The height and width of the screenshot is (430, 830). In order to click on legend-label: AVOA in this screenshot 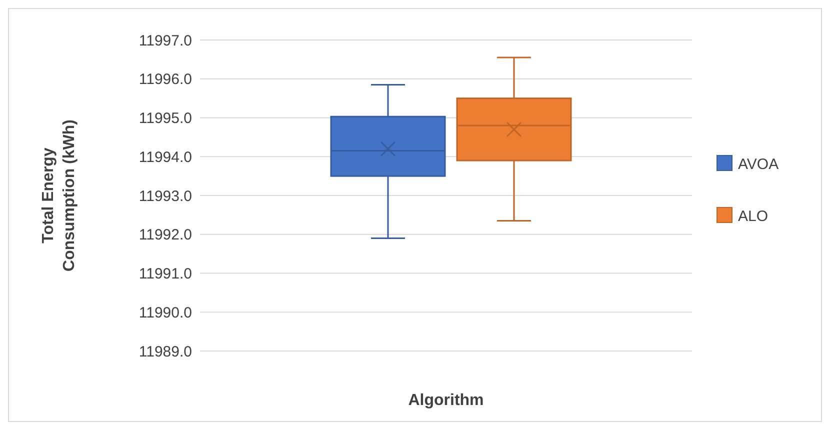, I will do `click(758, 164)`.